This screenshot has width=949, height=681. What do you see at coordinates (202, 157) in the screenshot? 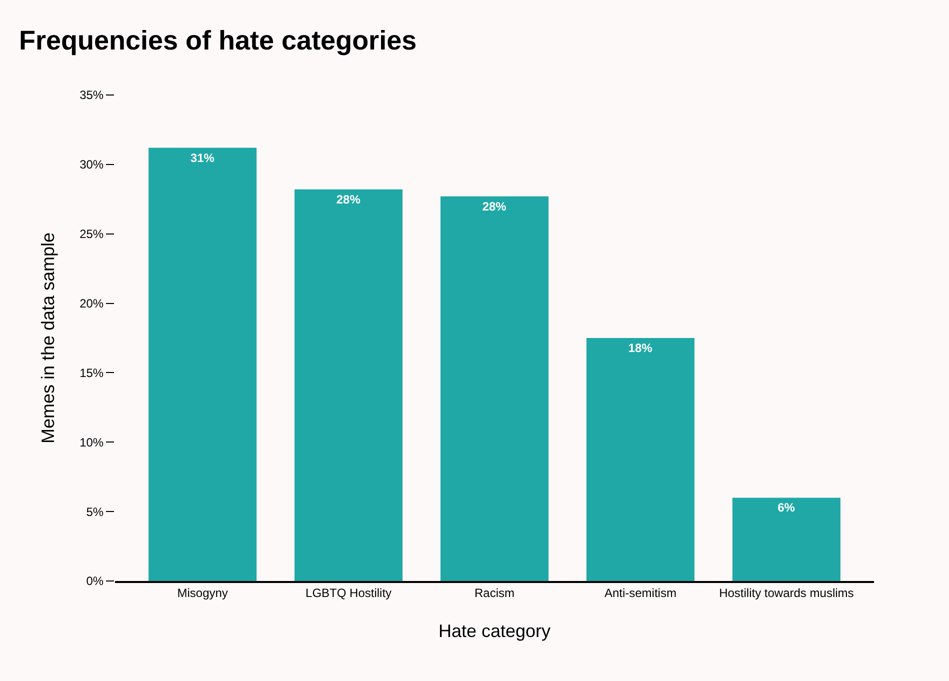
I see `data-label: 31%` at bounding box center [202, 157].